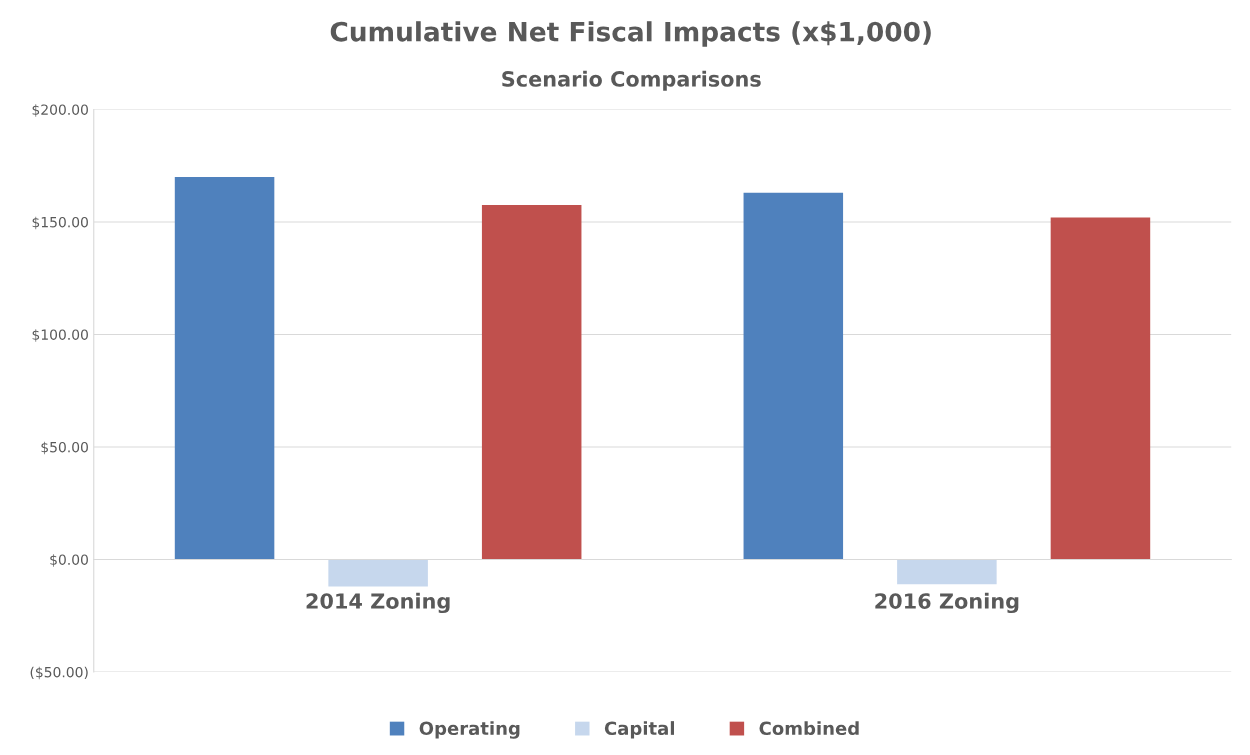 This screenshot has height=755, width=1250. I want to click on chart-subtitle: Scenario Comparisons, so click(631, 80).